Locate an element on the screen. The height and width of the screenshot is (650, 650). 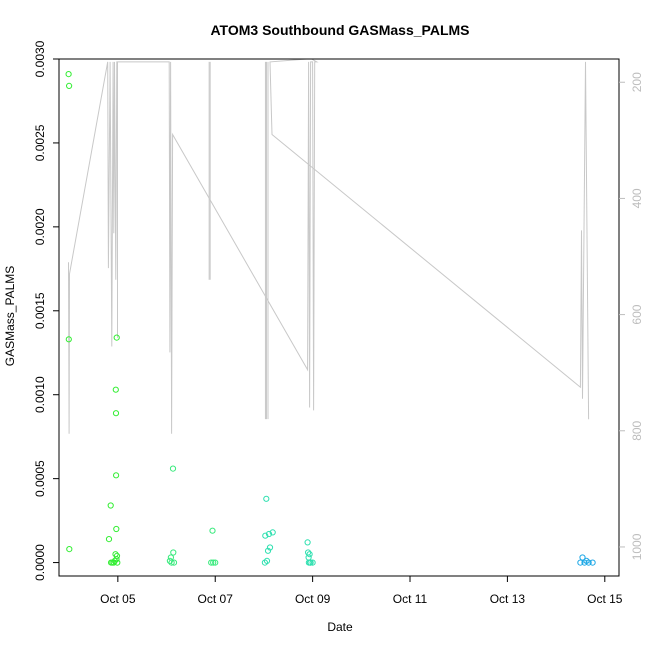
x-tick-label-0: Oct 05 is located at coordinates (118, 599).